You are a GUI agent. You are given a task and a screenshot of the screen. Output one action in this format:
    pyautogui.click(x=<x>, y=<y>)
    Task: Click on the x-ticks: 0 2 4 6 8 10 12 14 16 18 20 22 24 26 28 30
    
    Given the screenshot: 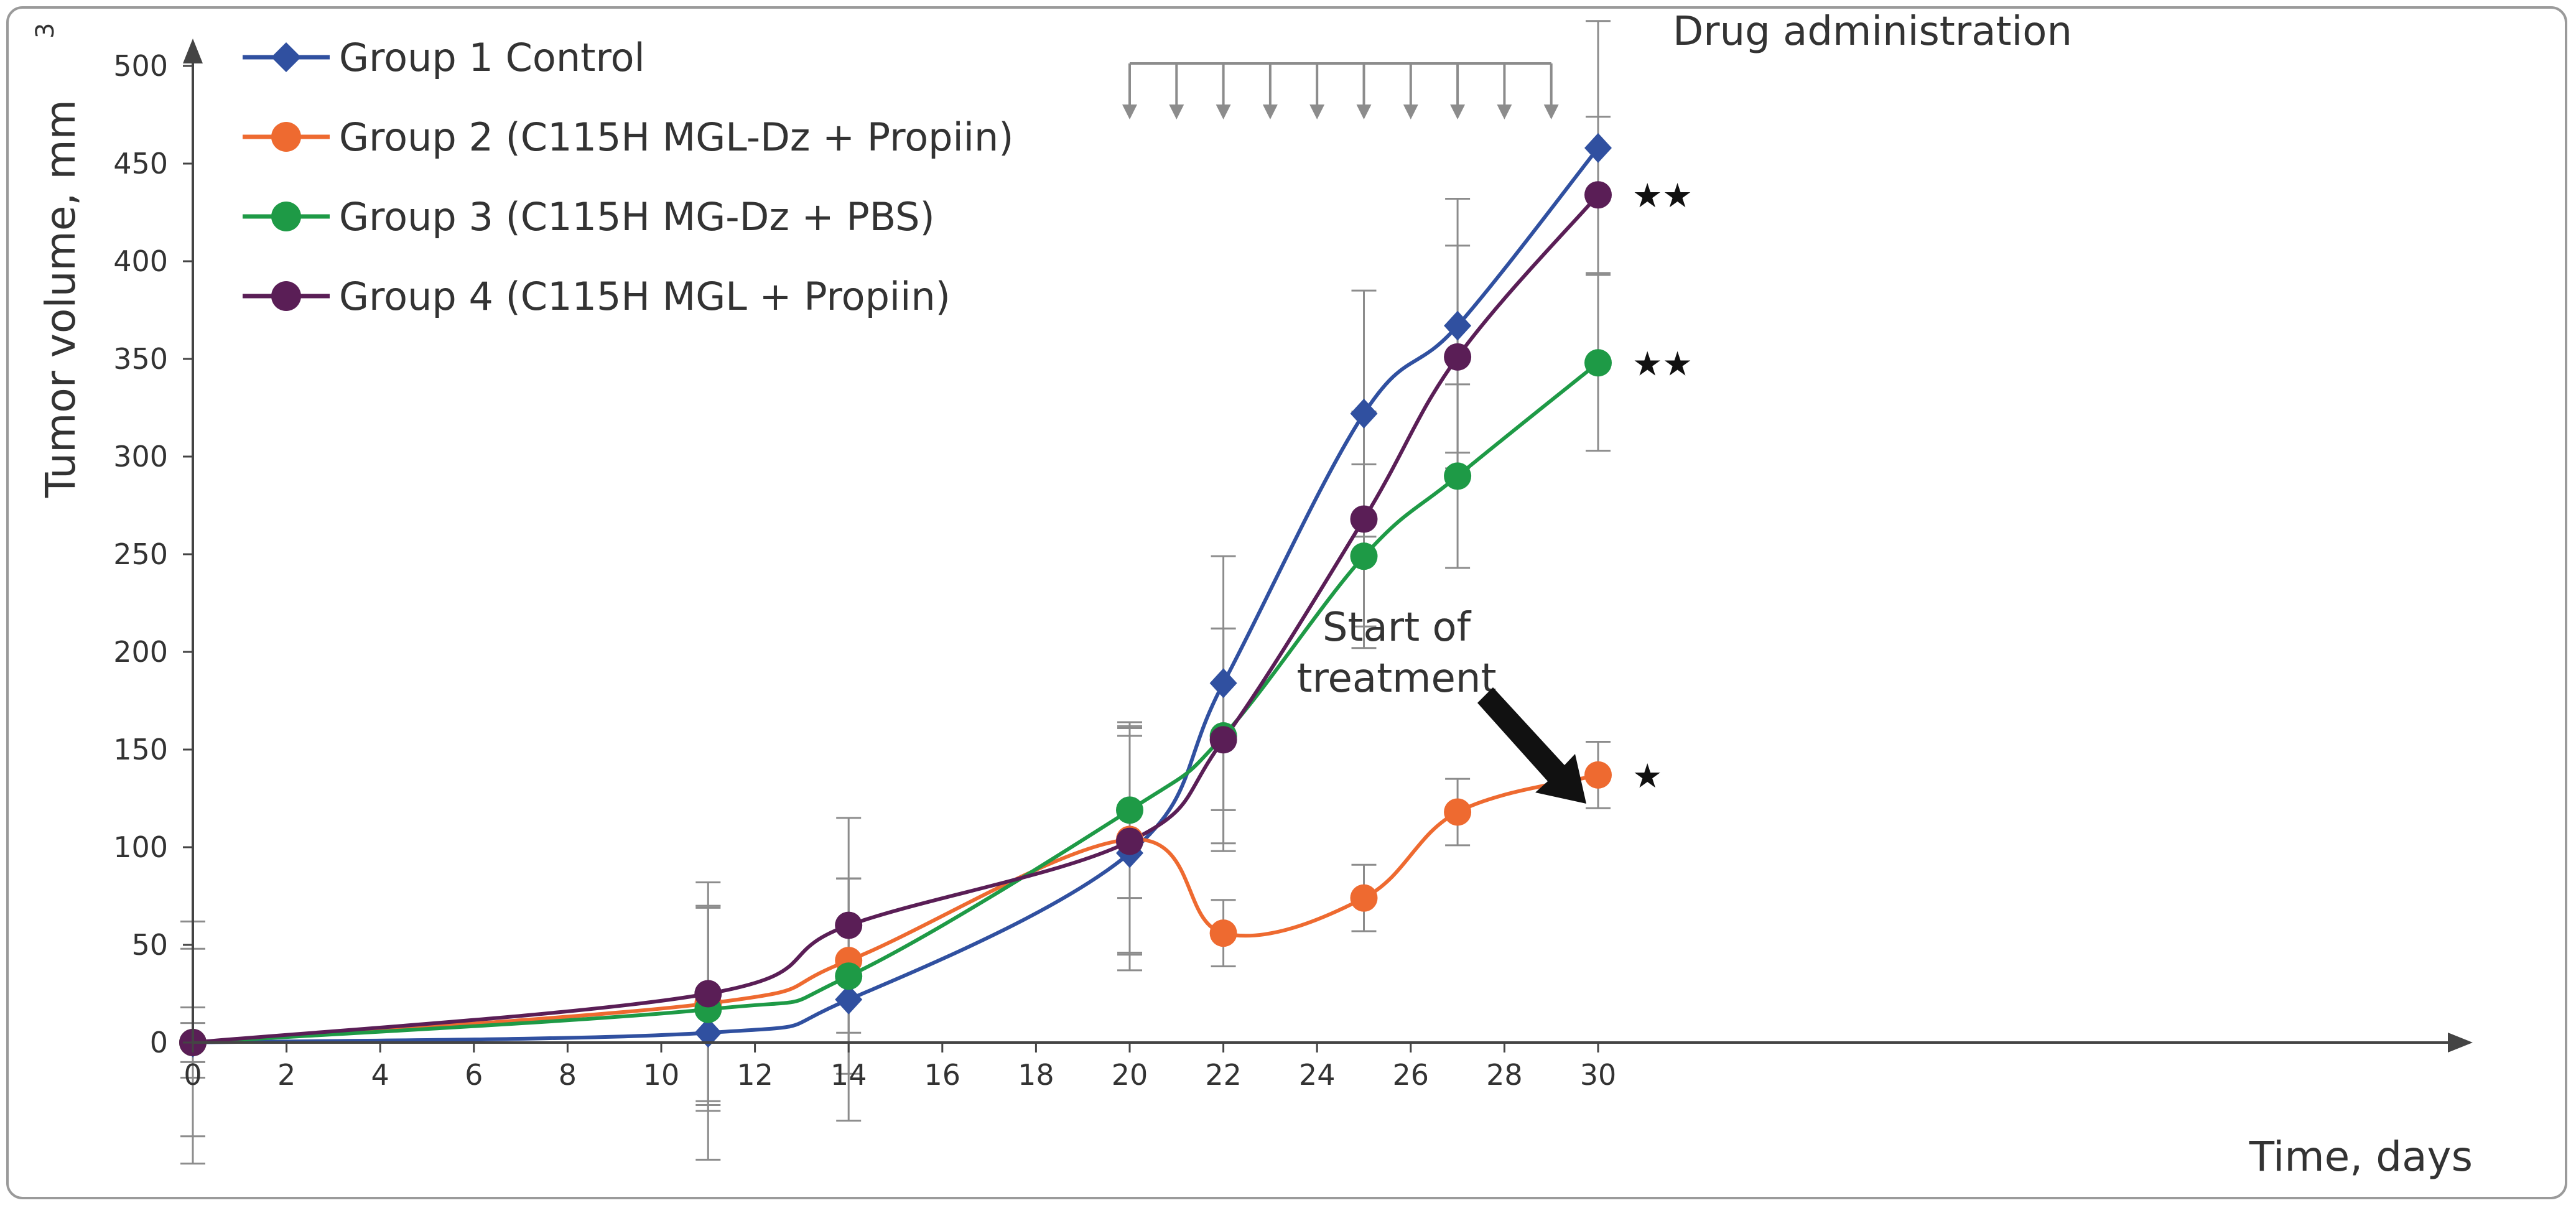 What is the action you would take?
    pyautogui.click(x=900, y=1068)
    